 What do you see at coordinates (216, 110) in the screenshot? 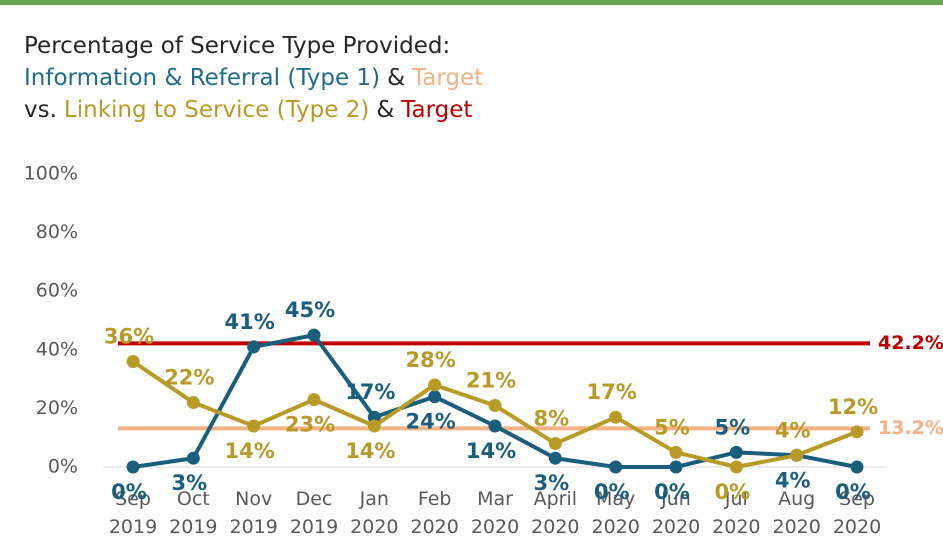
I see `title-segment: Linking to Service (Type 2)` at bounding box center [216, 110].